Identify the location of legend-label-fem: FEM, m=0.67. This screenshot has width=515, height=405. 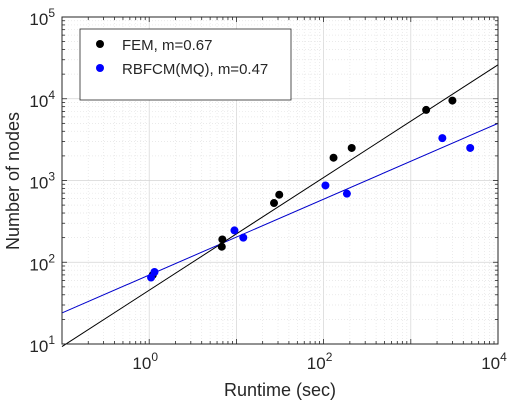
(167, 45).